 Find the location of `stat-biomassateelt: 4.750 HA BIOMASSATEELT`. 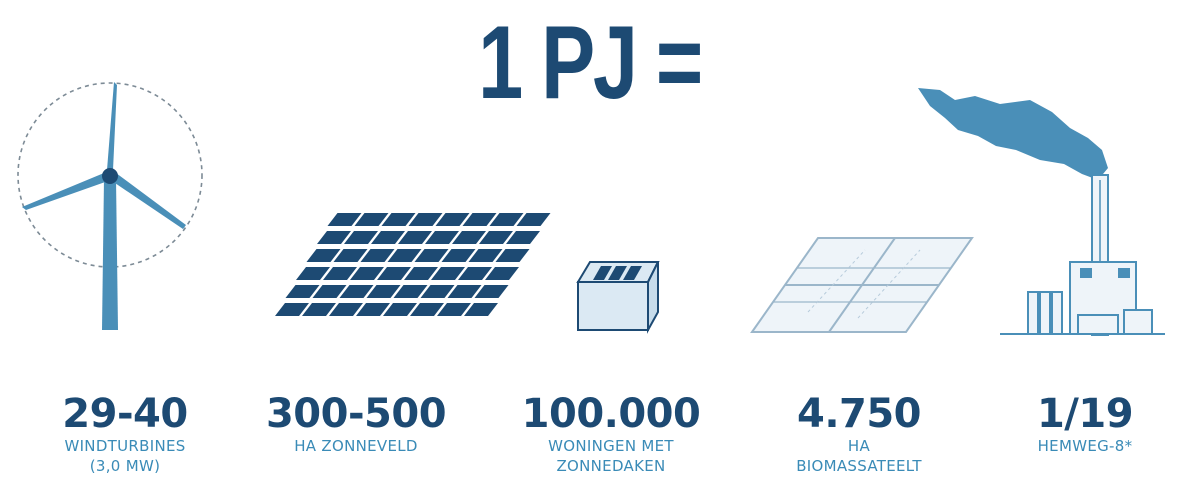

stat-biomassateelt: 4.750 HA BIOMASSATEELT is located at coordinates (859, 434).